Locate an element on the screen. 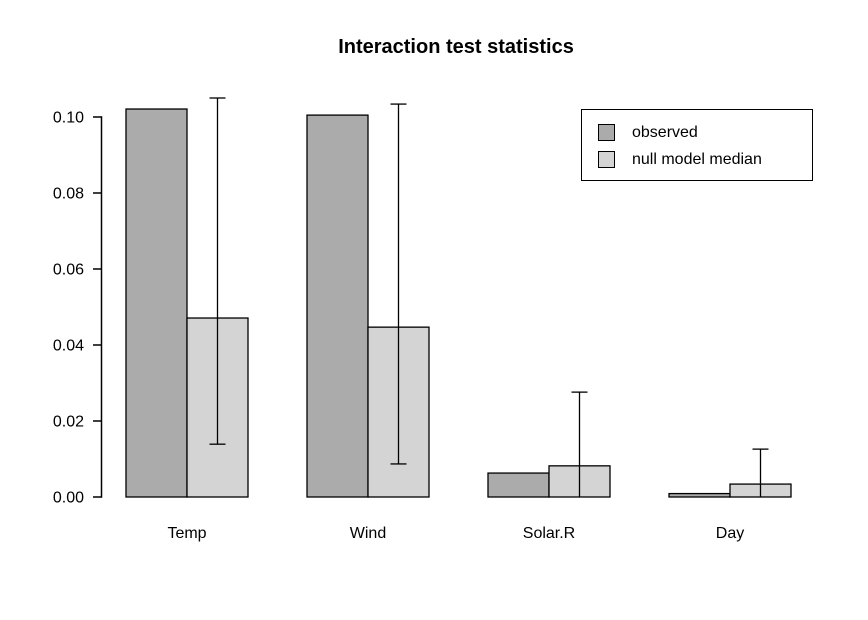 The height and width of the screenshot is (620, 868). bar-observed-wind is located at coordinates (337, 306).